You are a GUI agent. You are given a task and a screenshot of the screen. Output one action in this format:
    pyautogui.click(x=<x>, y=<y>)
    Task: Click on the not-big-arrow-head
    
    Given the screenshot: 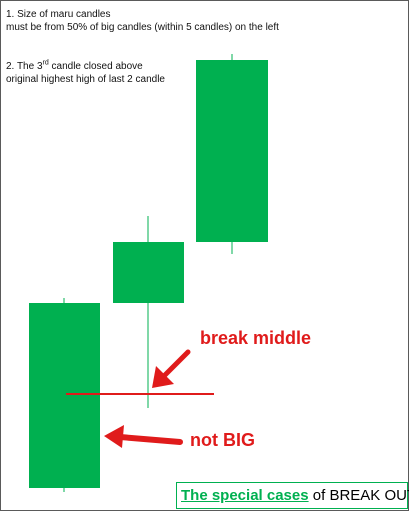 What is the action you would take?
    pyautogui.click(x=114, y=436)
    